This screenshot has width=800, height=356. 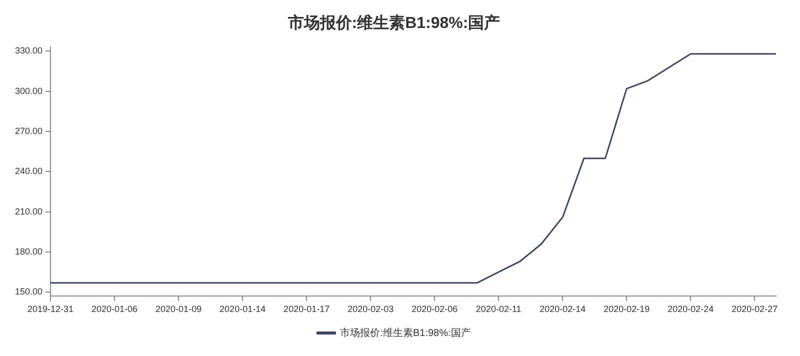 I want to click on y-tick-label: 150.00, so click(x=28, y=291).